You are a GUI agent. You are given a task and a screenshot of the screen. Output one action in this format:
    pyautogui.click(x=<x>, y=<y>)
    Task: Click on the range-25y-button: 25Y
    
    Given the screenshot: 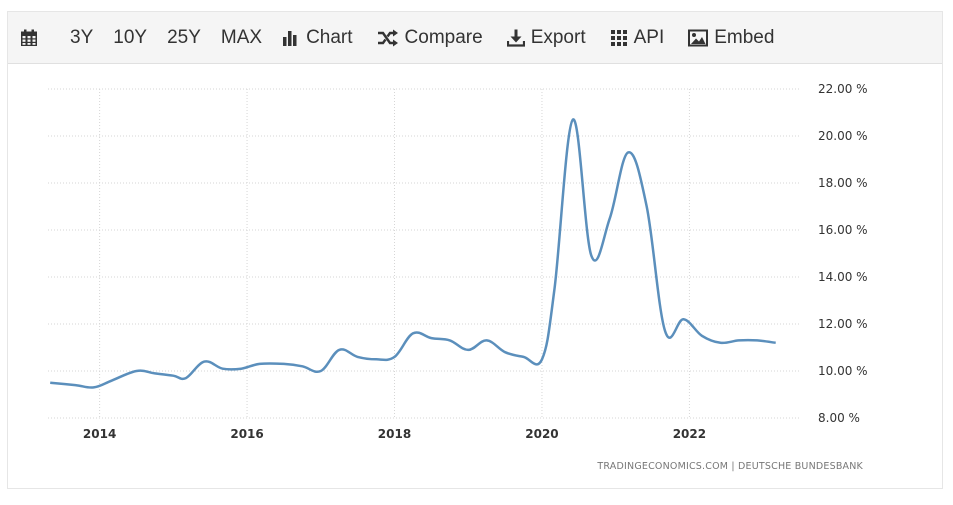 What is the action you would take?
    pyautogui.click(x=184, y=37)
    